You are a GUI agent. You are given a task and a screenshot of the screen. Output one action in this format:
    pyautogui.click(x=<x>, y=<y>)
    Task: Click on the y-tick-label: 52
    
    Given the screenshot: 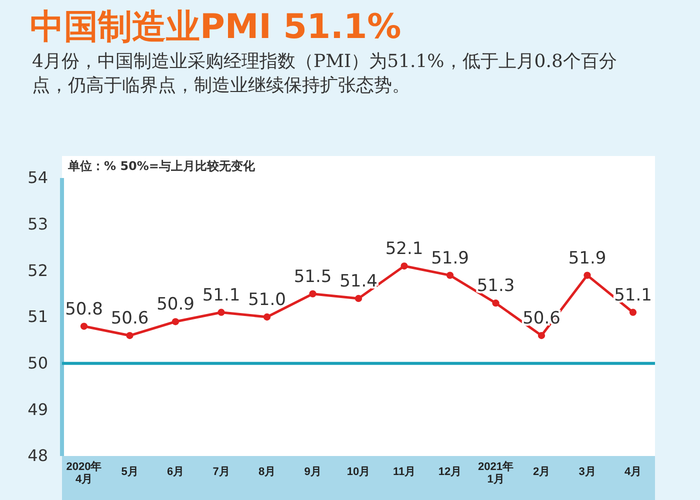 What is the action you would take?
    pyautogui.click(x=38, y=270)
    